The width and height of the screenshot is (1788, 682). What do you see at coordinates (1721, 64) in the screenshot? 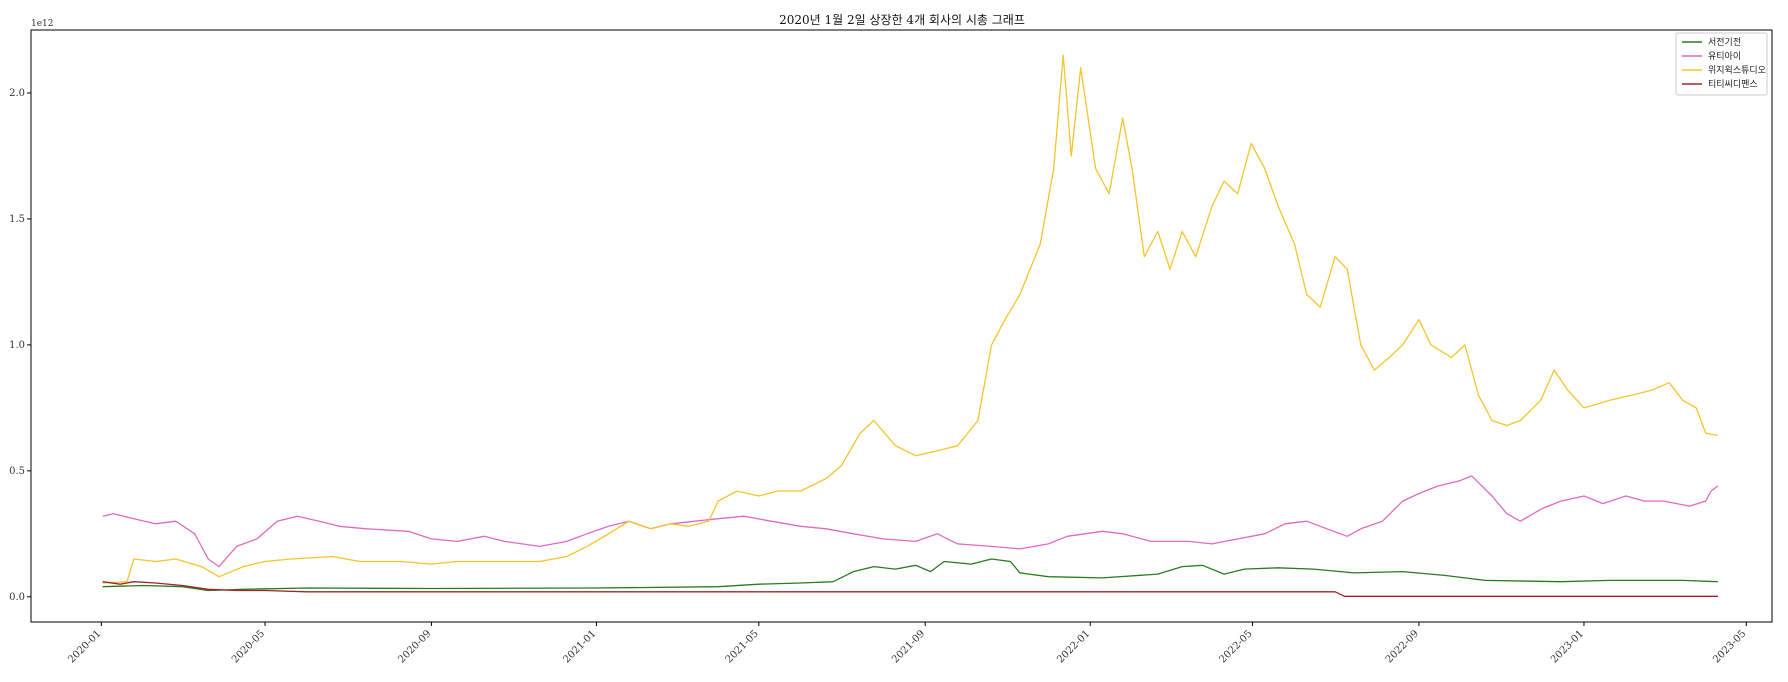
I see `legend-box` at bounding box center [1721, 64].